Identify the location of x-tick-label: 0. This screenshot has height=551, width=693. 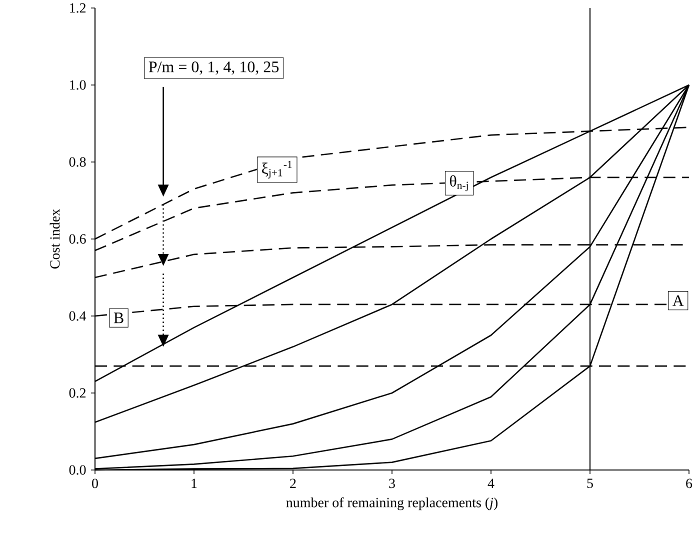
(95, 483).